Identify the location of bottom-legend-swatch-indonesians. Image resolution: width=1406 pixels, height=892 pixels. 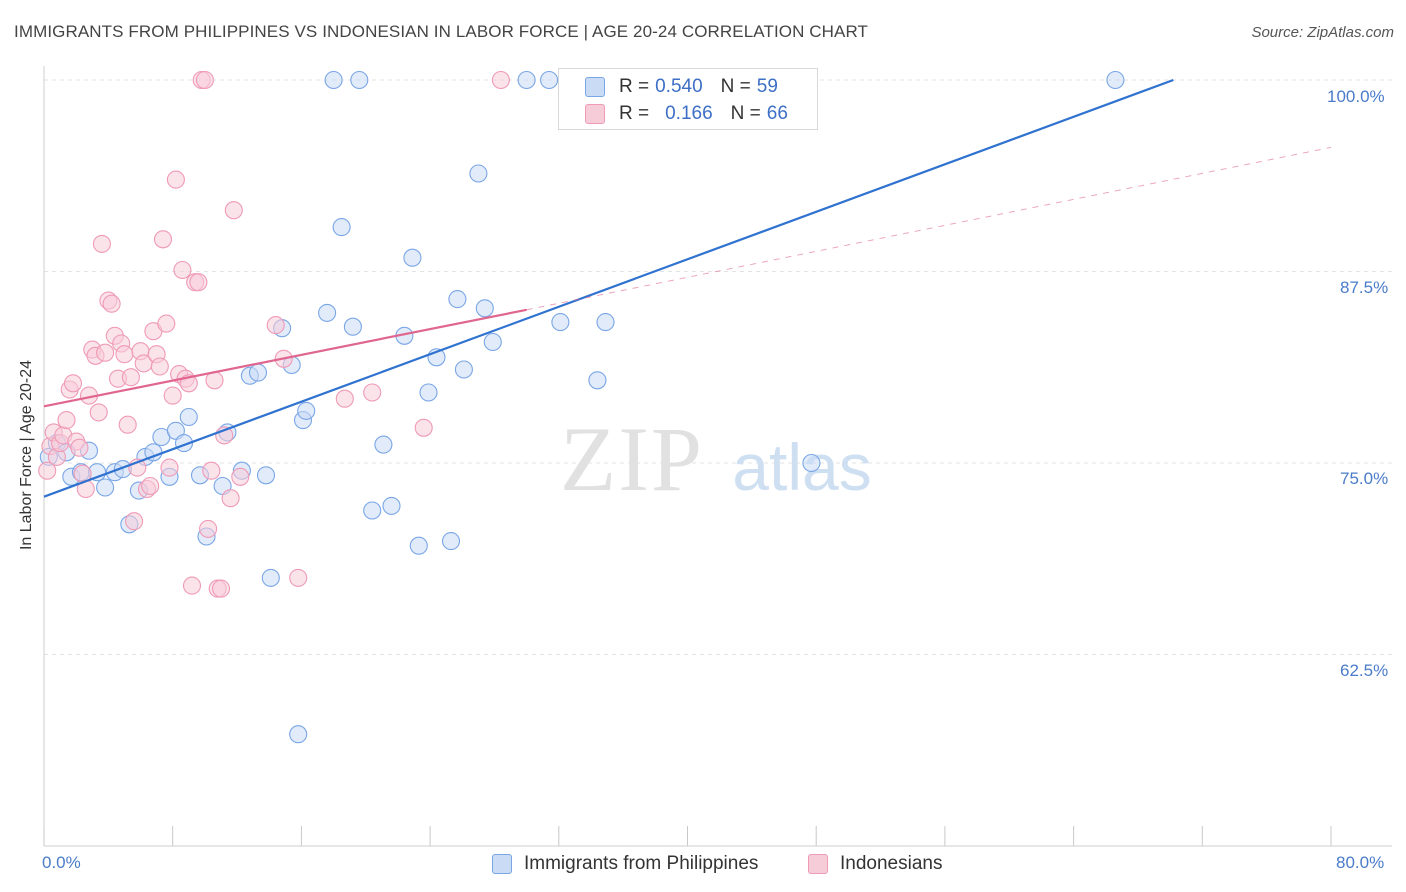
(818, 864).